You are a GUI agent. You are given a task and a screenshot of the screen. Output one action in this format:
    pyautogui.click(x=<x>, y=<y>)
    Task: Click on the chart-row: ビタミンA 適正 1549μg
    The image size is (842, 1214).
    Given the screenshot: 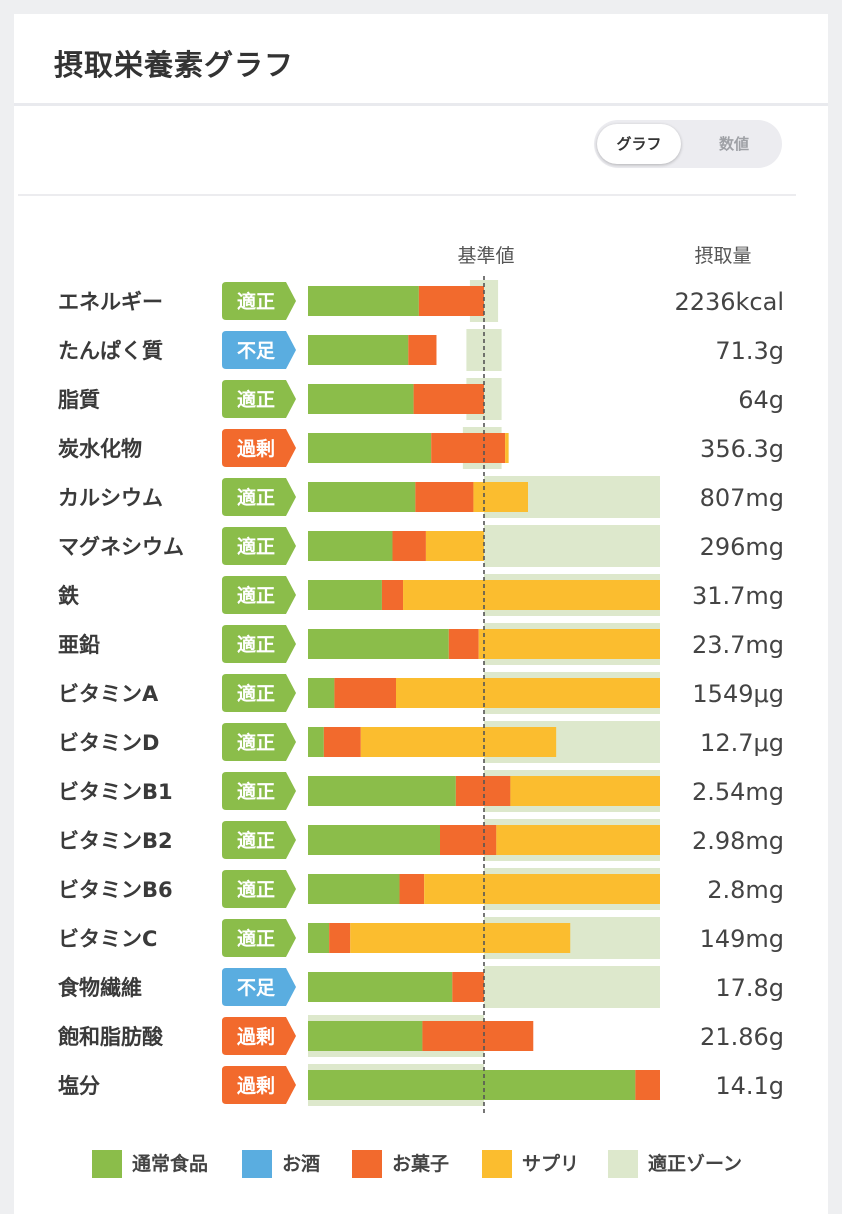 What is the action you would take?
    pyautogui.click(x=421, y=693)
    